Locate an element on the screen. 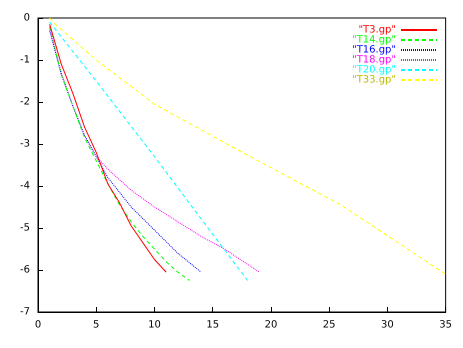 This screenshot has height=348, width=463. legend-label: "T14.gp" is located at coordinates (374, 40).